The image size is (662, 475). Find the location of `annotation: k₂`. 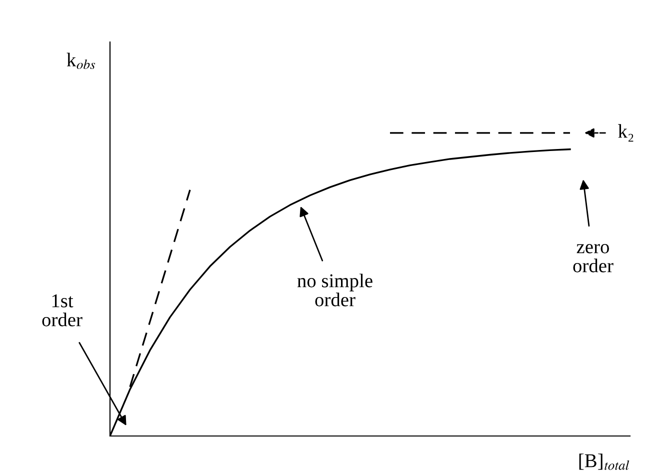

annotation: k₂ is located at coordinates (626, 133).